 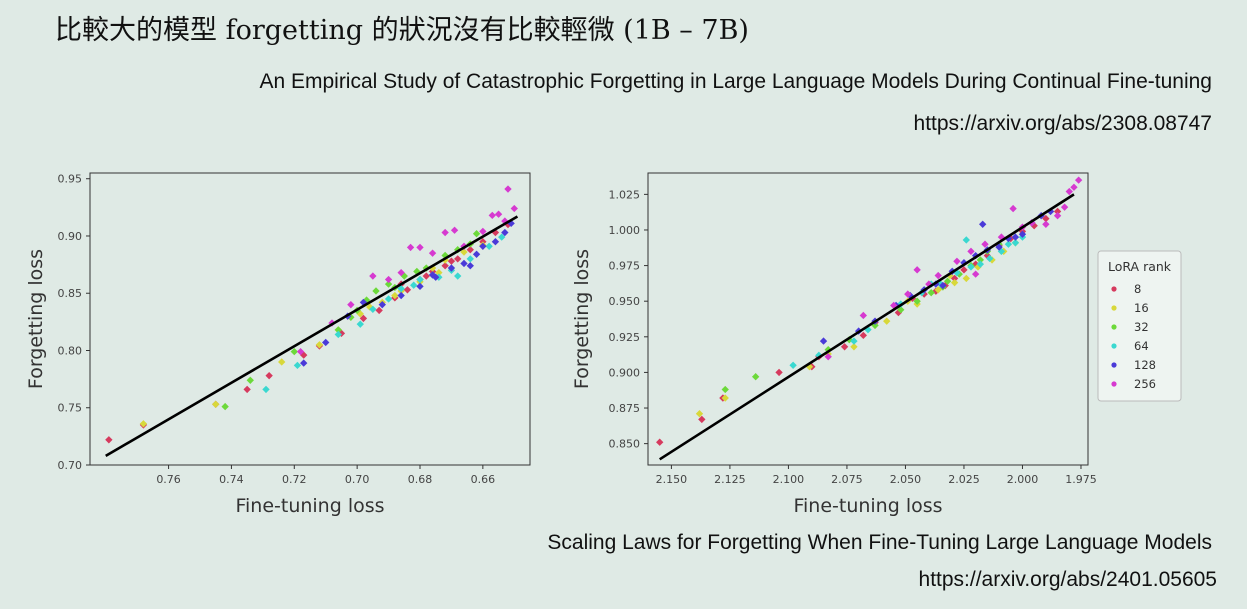 What do you see at coordinates (1022, 479) in the screenshot?
I see `x-tick-label: 2.000` at bounding box center [1022, 479].